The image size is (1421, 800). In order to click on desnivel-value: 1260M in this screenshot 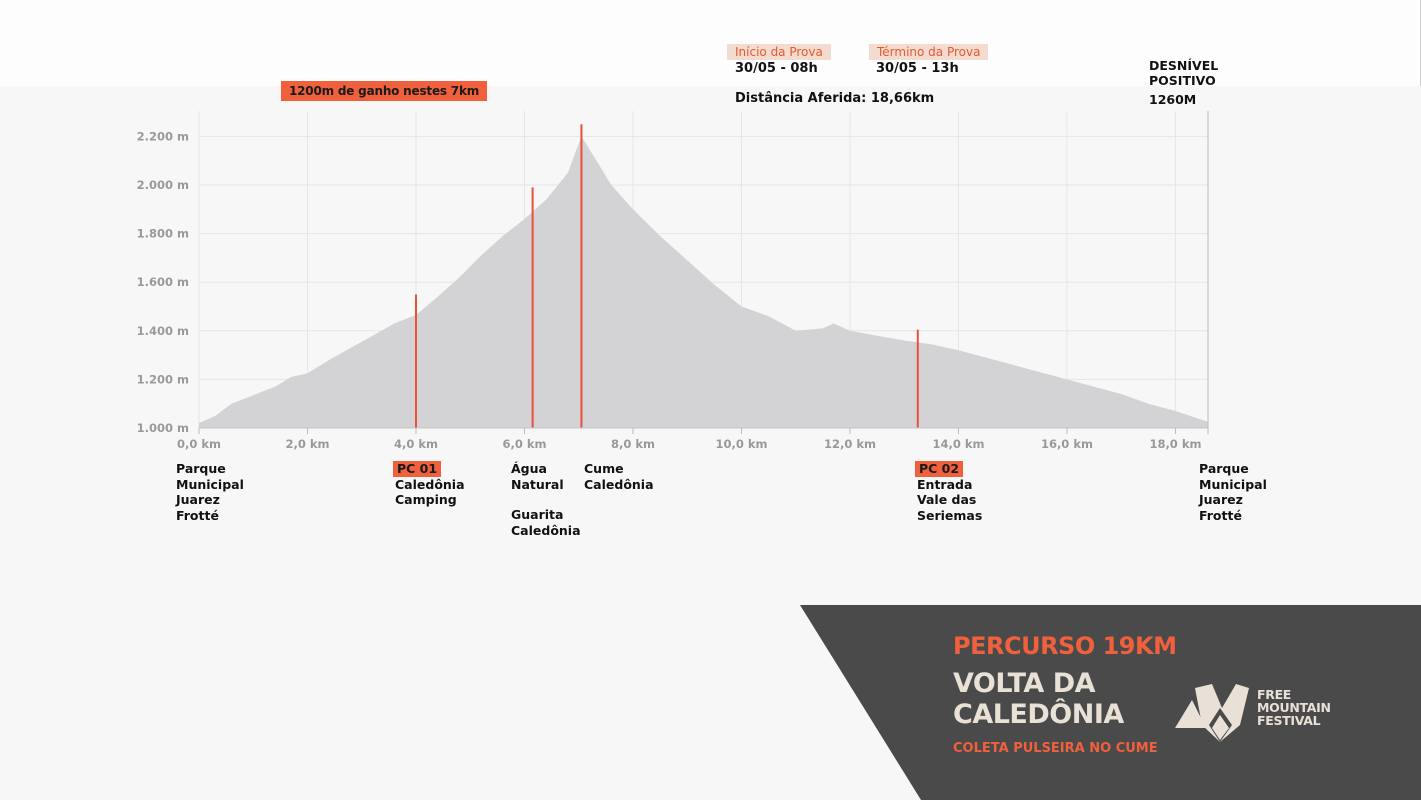, I will do `click(1173, 99)`.